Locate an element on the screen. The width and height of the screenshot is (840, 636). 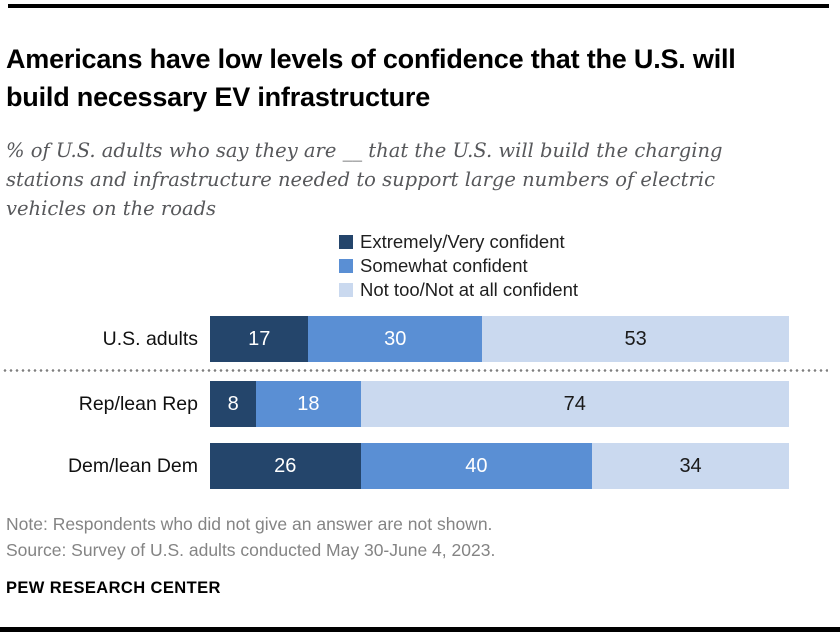
bar-segment: 53 is located at coordinates (636, 339).